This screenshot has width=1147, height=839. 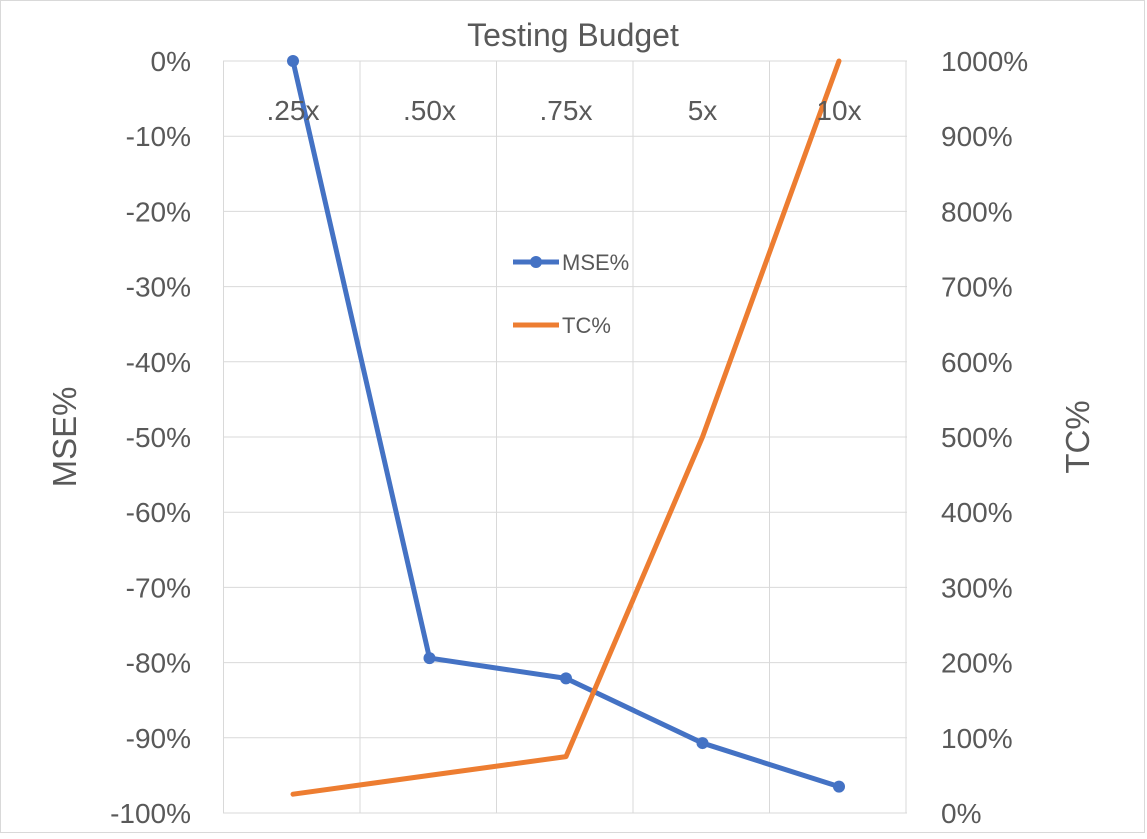 I want to click on legend-label: TC%, so click(x=586, y=325).